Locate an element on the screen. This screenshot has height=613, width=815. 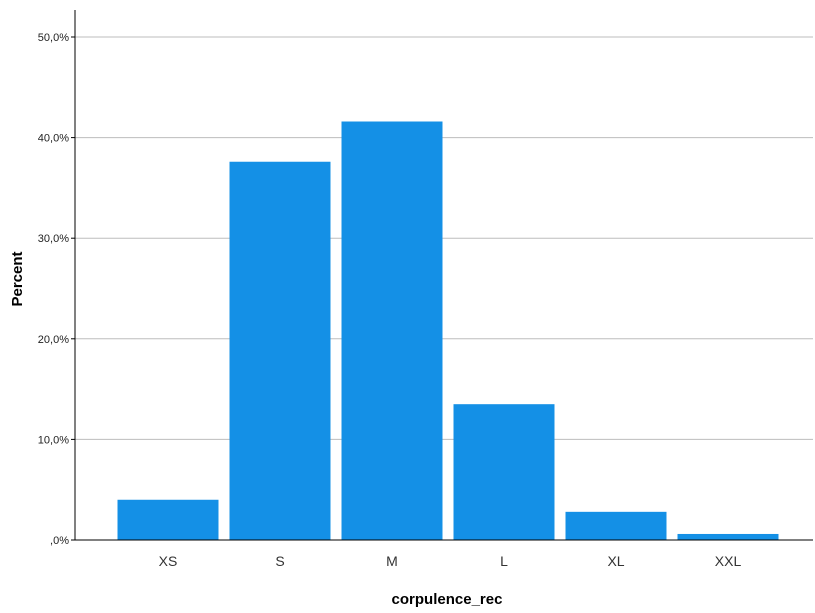
x-tick-label: XL is located at coordinates (615, 561).